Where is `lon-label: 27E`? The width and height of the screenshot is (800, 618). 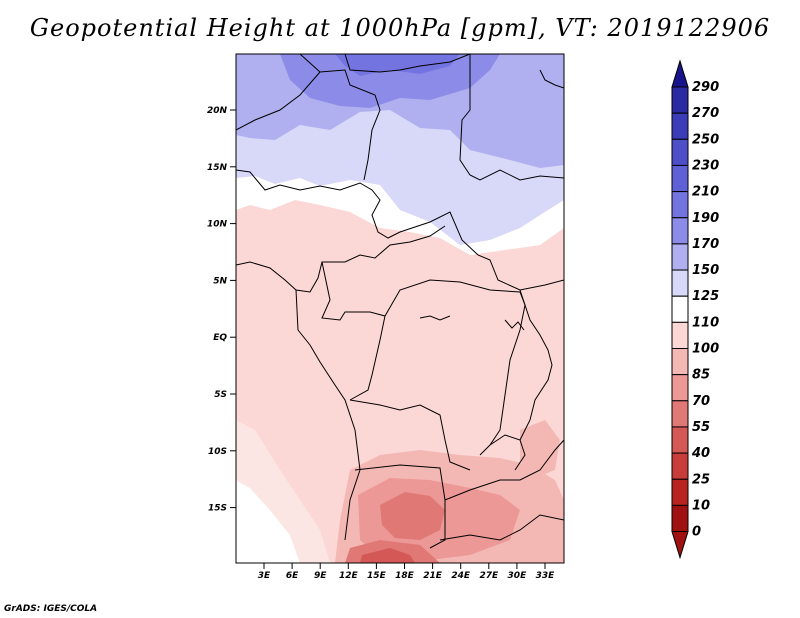 lon-label: 27E is located at coordinates (489, 576).